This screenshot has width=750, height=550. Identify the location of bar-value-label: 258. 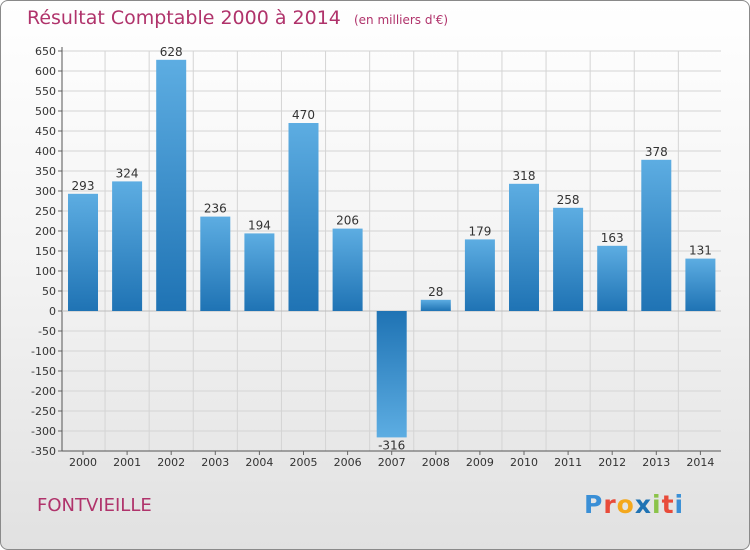
(568, 200).